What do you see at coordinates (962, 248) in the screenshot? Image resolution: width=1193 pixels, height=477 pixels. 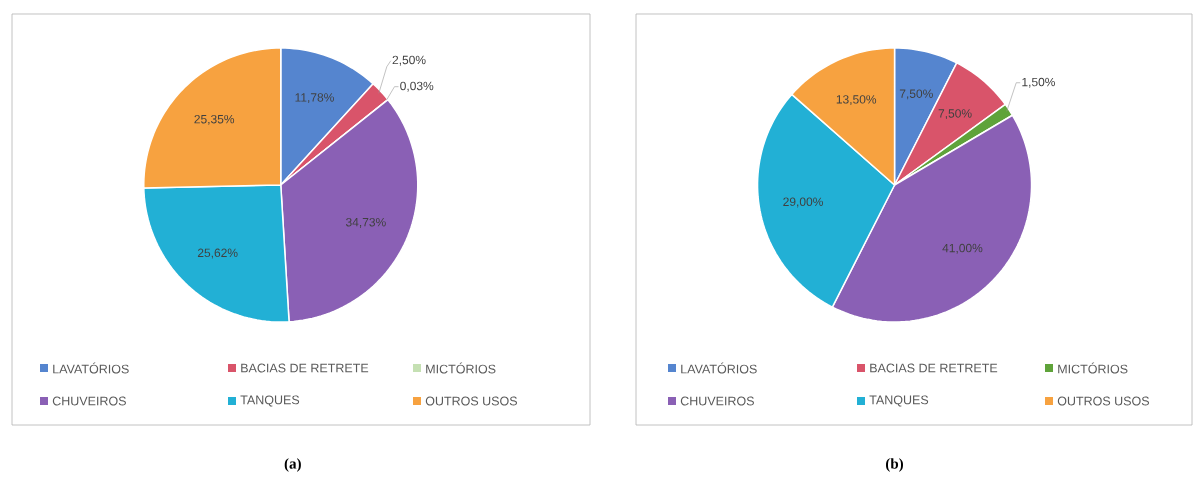 I see `data-label: 41,00%` at bounding box center [962, 248].